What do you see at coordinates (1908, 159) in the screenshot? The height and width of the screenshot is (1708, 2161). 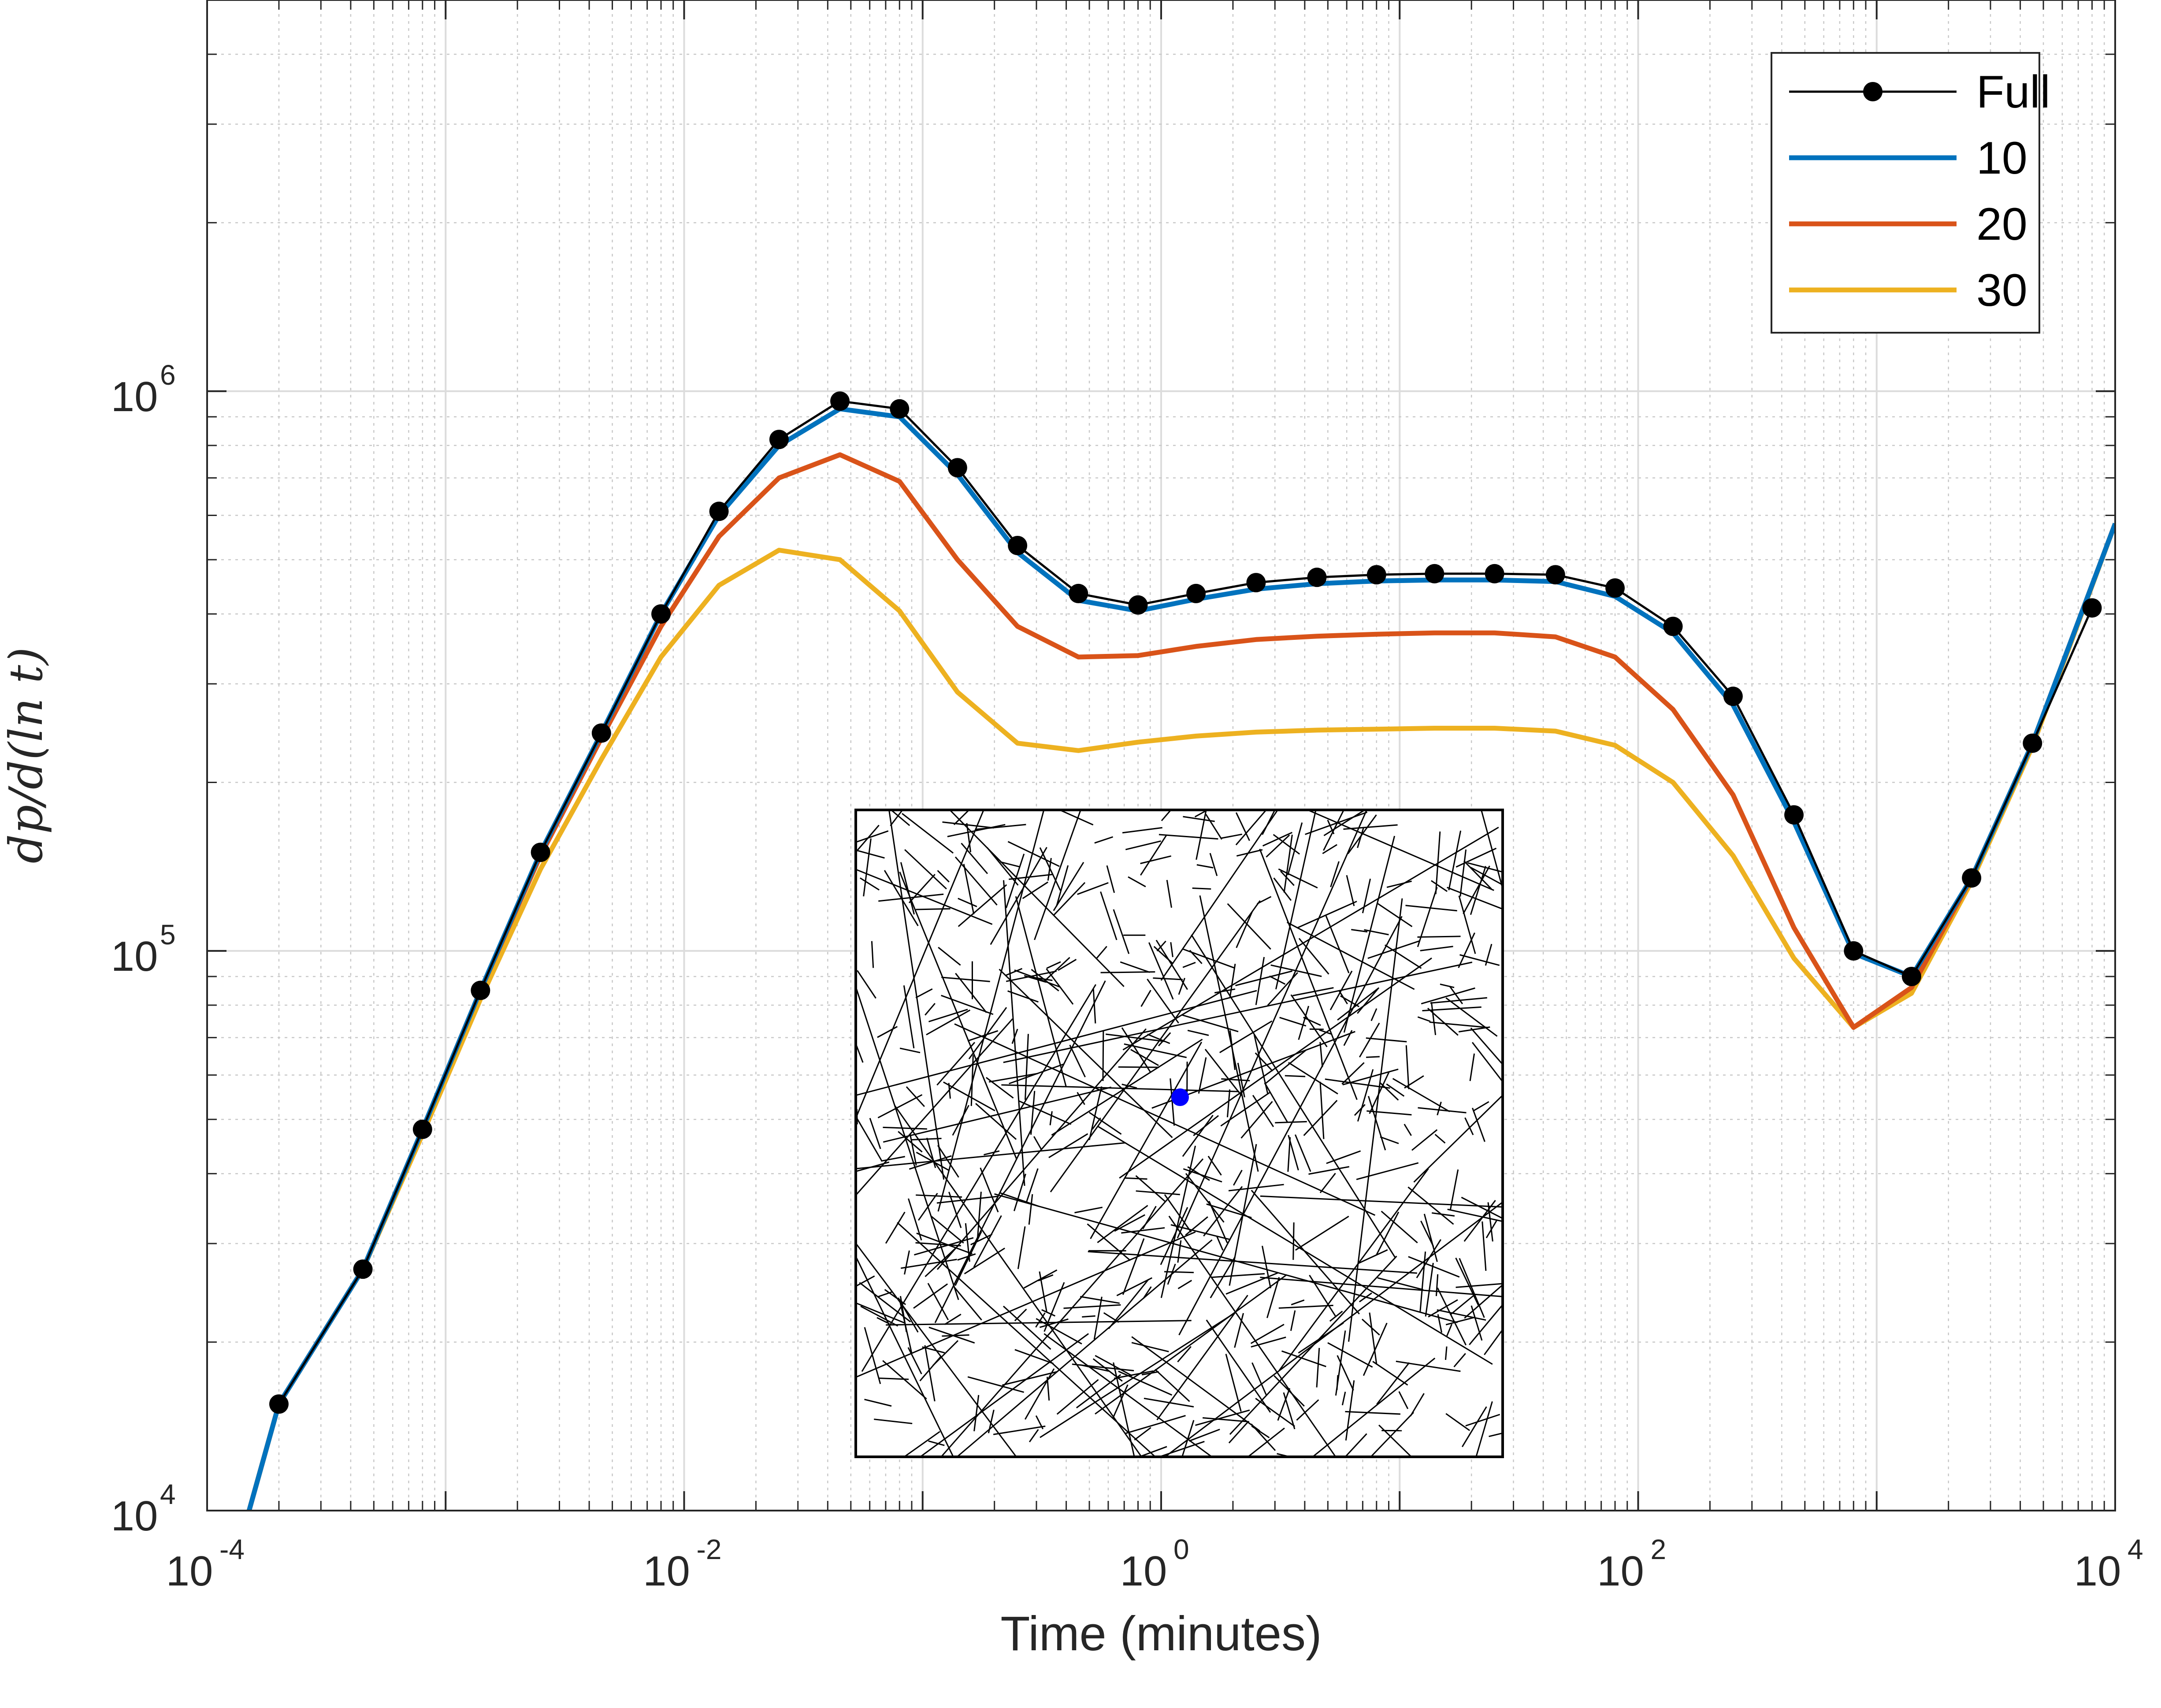 I see `legend-item-10: 10` at bounding box center [1908, 159].